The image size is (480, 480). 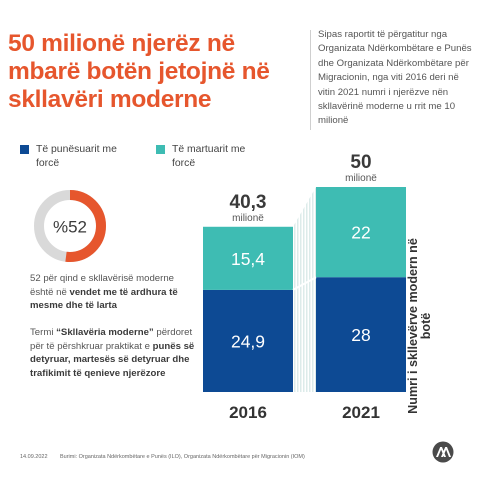 I want to click on bar-value-label: 28, so click(x=360, y=335).